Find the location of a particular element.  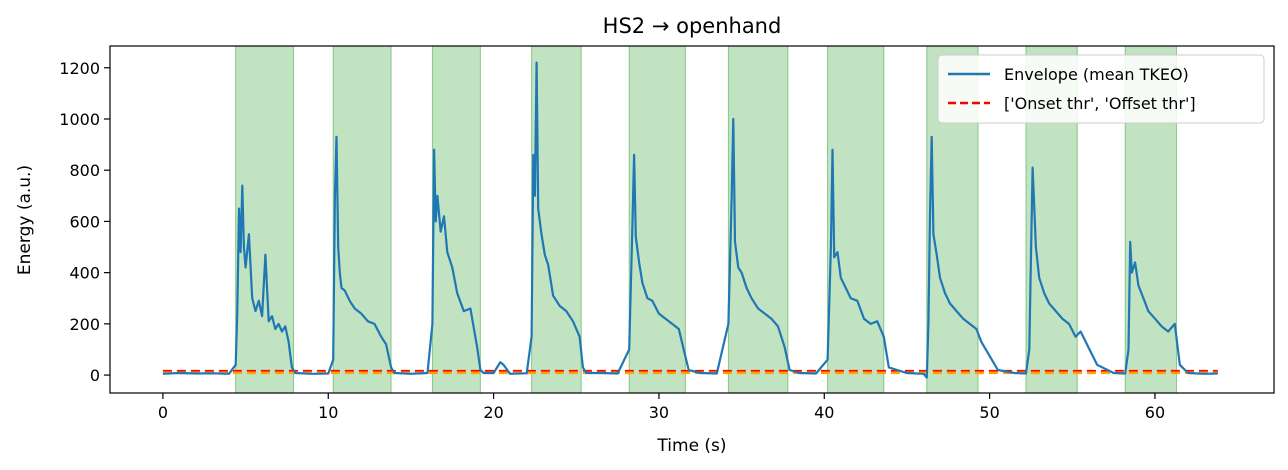

y-tick-label: 800 is located at coordinates (84, 170).